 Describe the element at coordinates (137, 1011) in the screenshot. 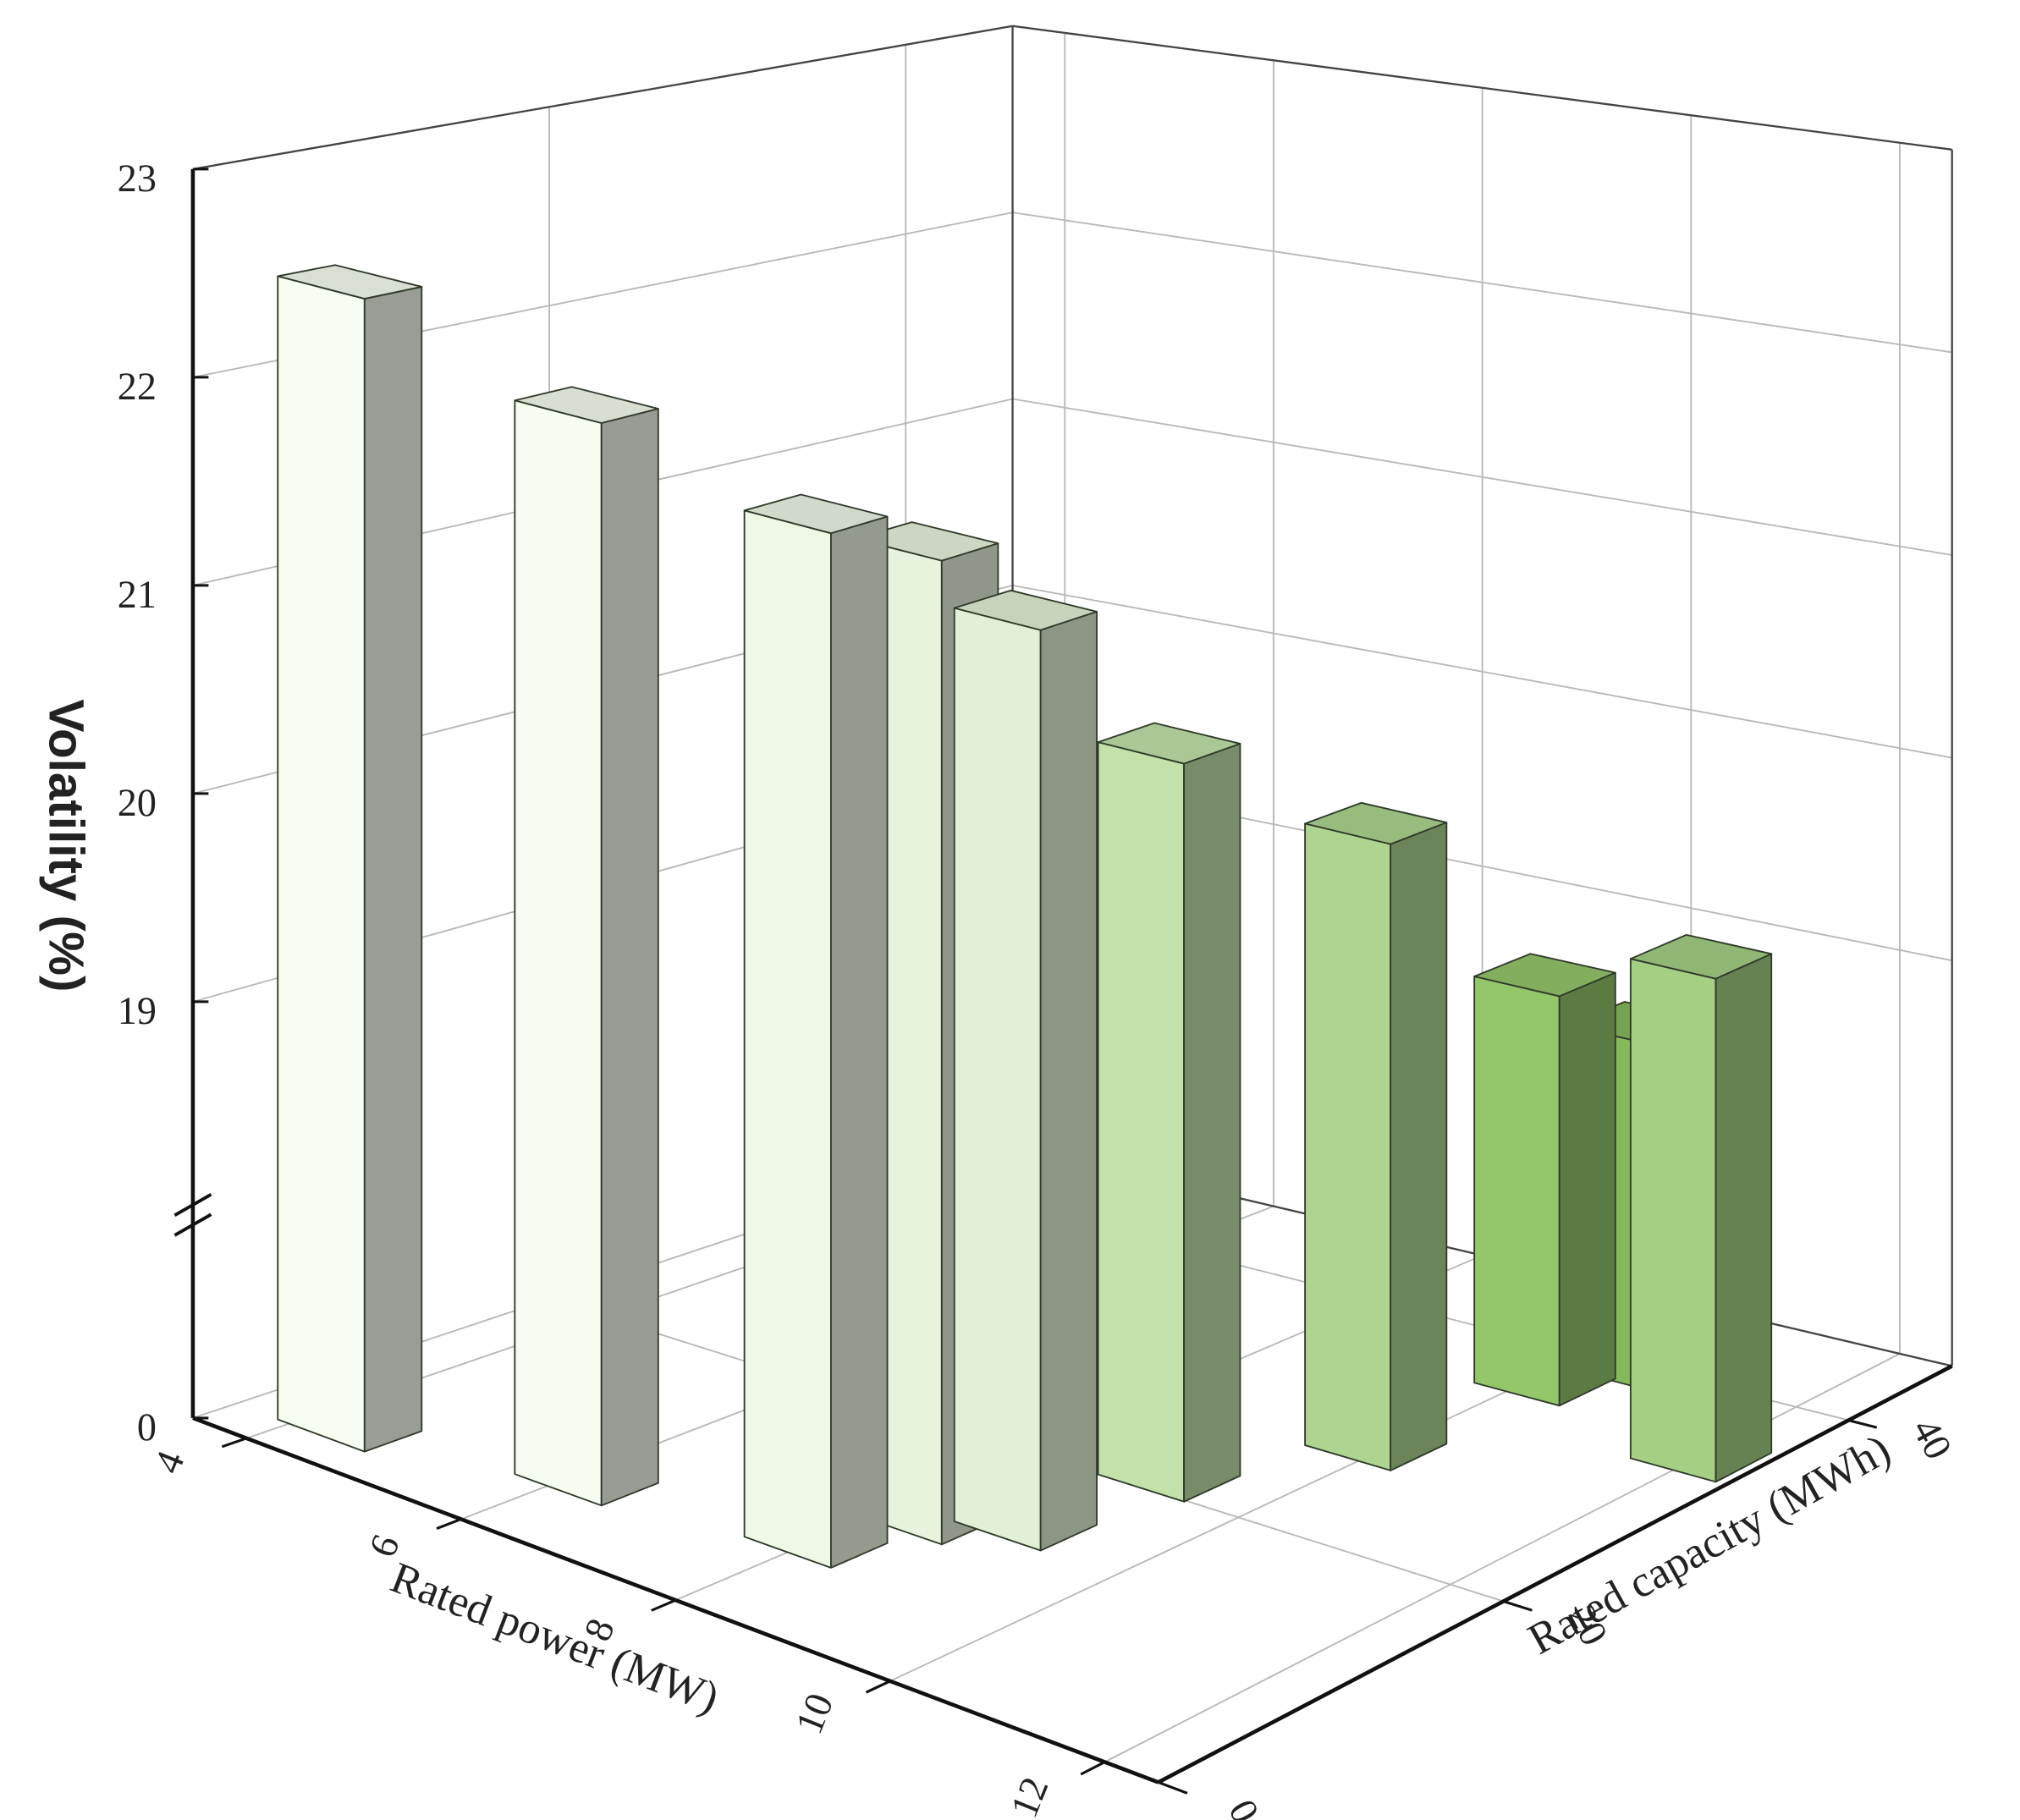

I see `z-tick-label: 19` at that location.